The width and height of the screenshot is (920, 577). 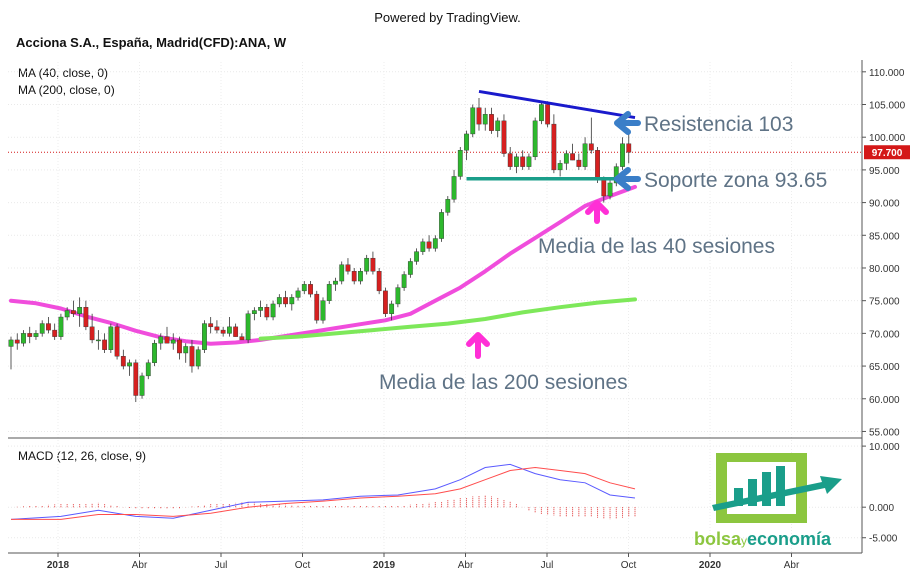 What do you see at coordinates (884, 334) in the screenshot?
I see `price-ytick-label: 70.000` at bounding box center [884, 334].